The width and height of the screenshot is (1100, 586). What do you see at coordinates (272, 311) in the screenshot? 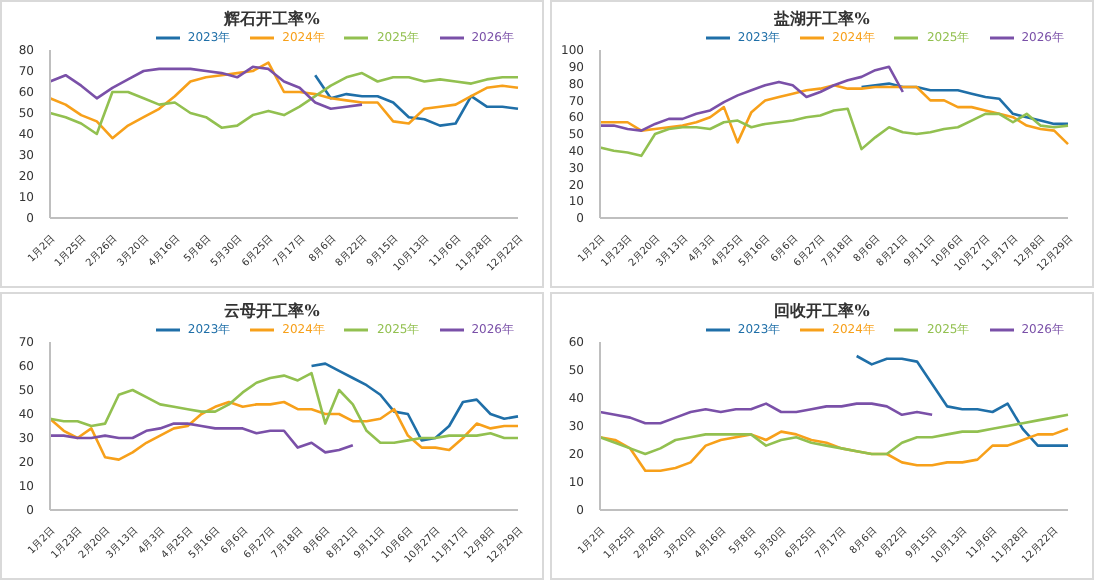
I see `chart-title: 云母开工率%` at bounding box center [272, 311].